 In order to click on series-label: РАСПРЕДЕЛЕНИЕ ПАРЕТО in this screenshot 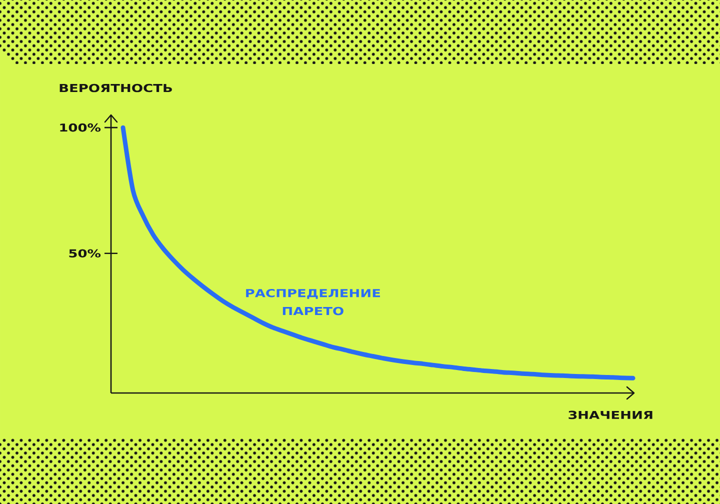, I will do `click(313, 302)`.